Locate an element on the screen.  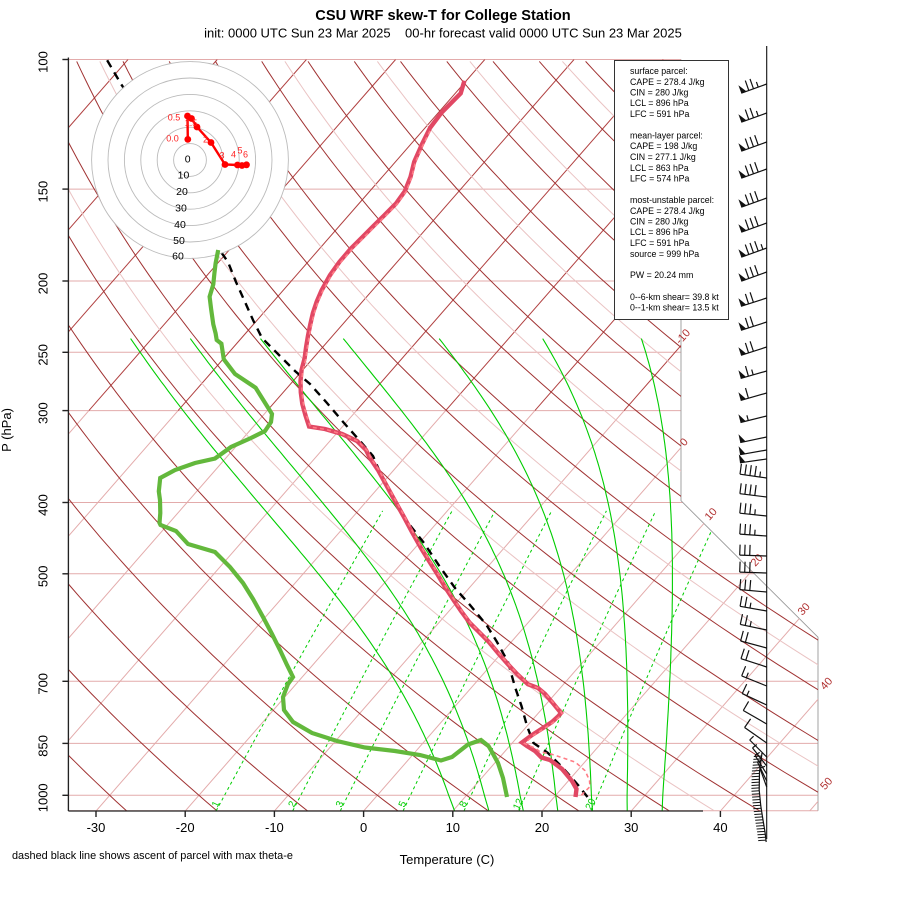
svg-text: 700 is located at coordinates (42, 684).